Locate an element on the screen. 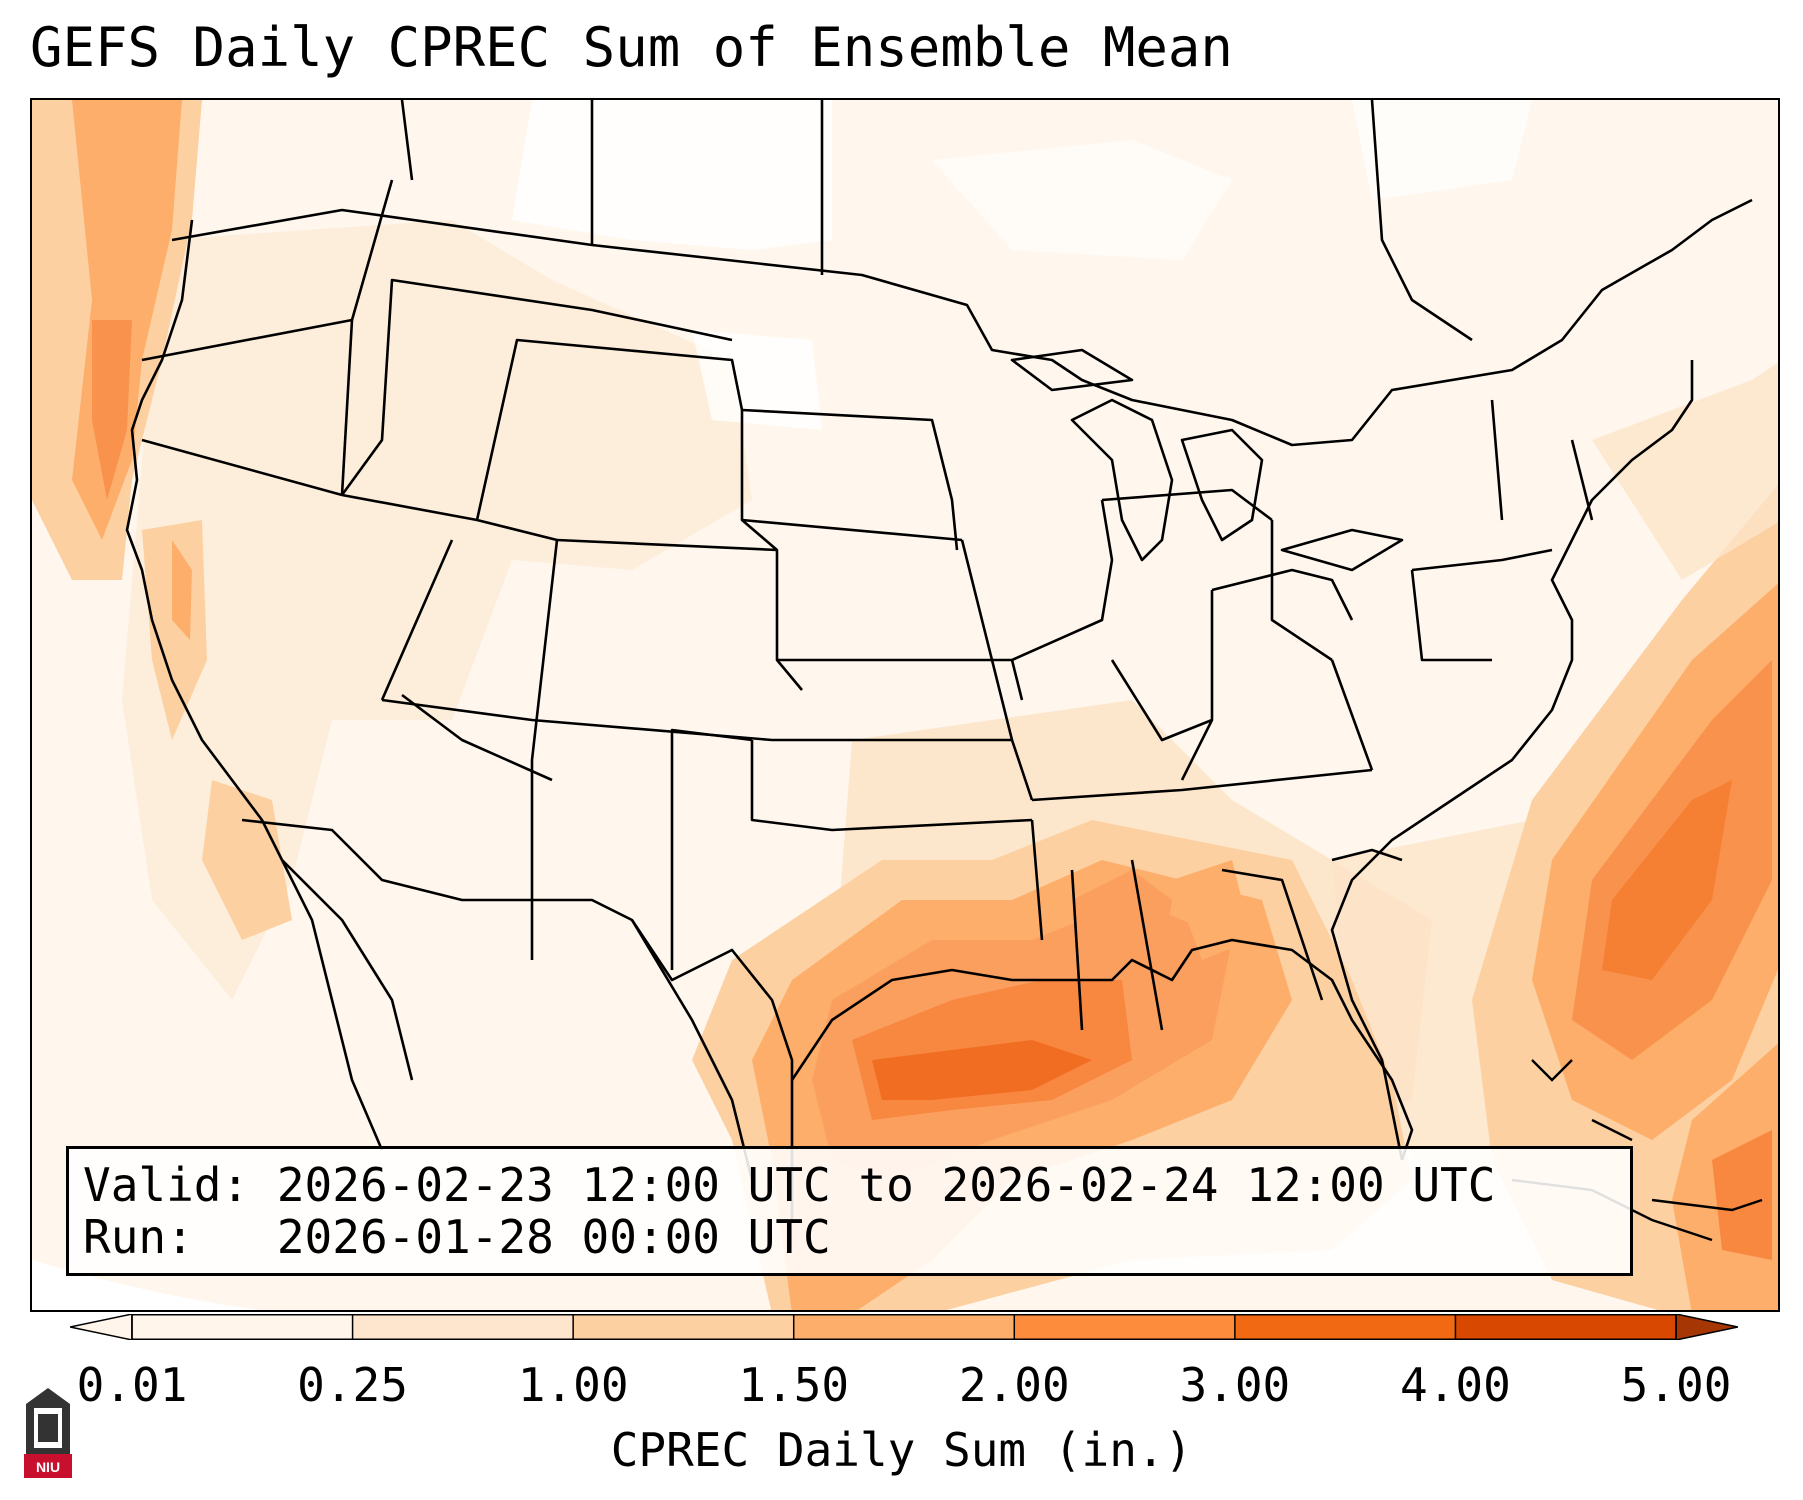 The width and height of the screenshot is (1803, 1500). map-title: GEFS Daily CPREC Sum of Ensemble Mean is located at coordinates (631, 47).